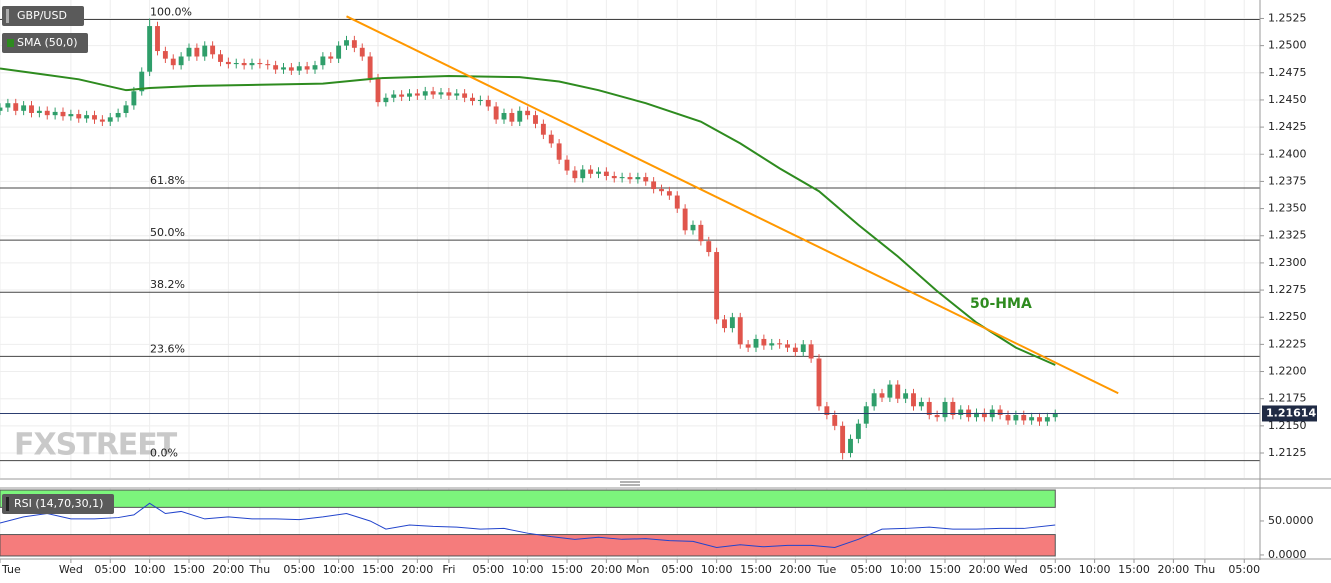 The width and height of the screenshot is (1331, 583). I want to click on fib-label: 50.0%, so click(167, 232).